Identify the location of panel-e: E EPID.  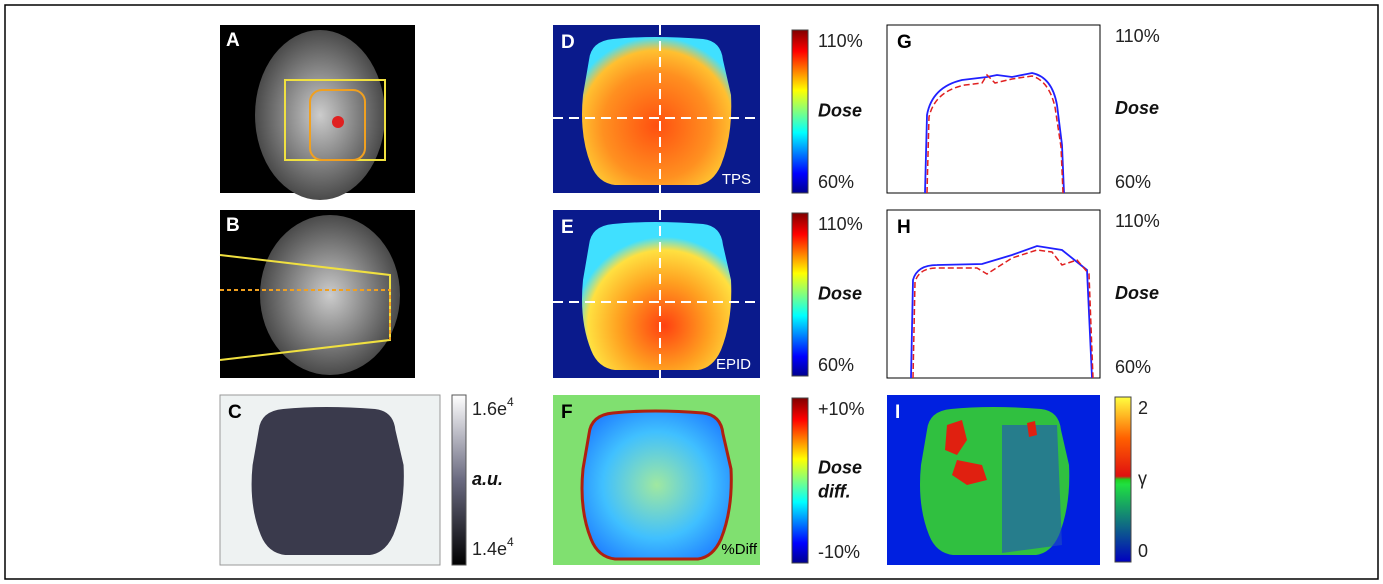
(656, 294).